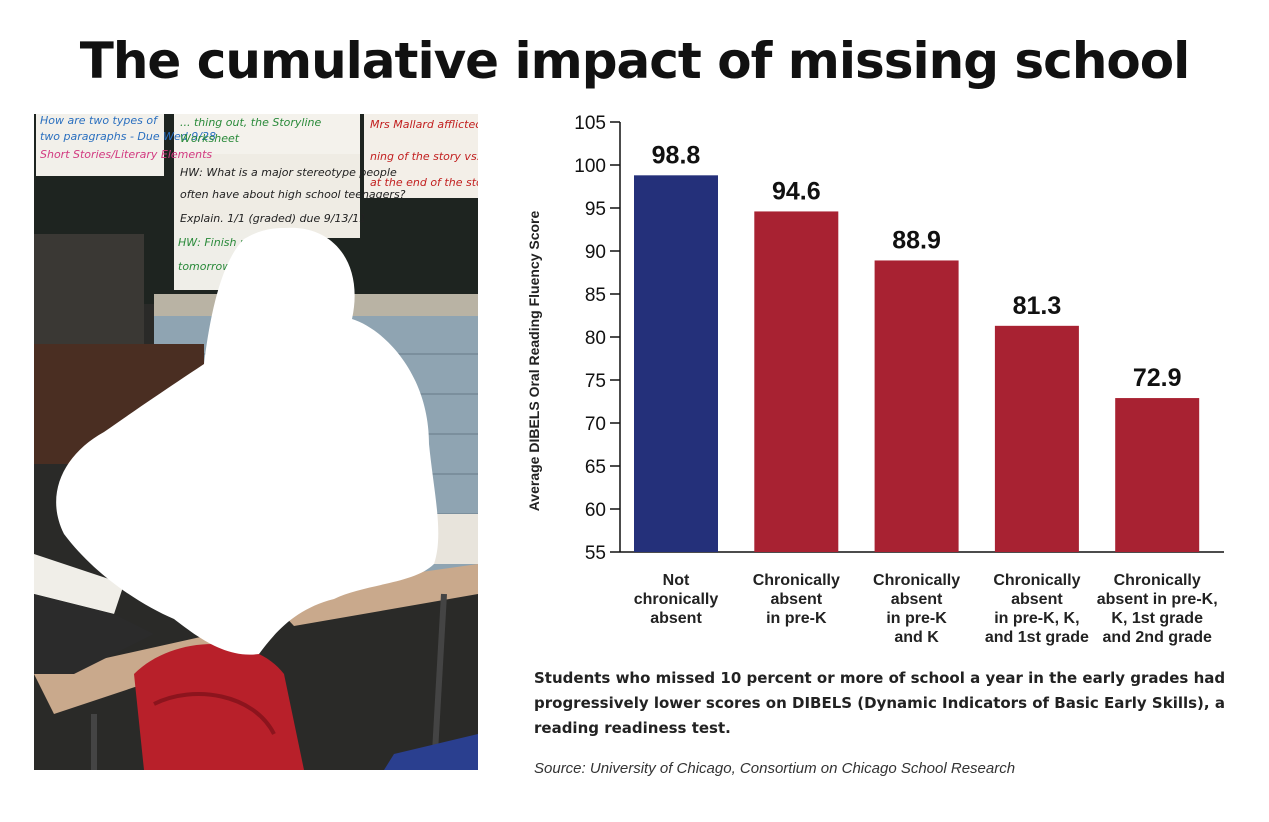 The height and width of the screenshot is (822, 1269). I want to click on y-tick-label: 95, so click(595, 209).